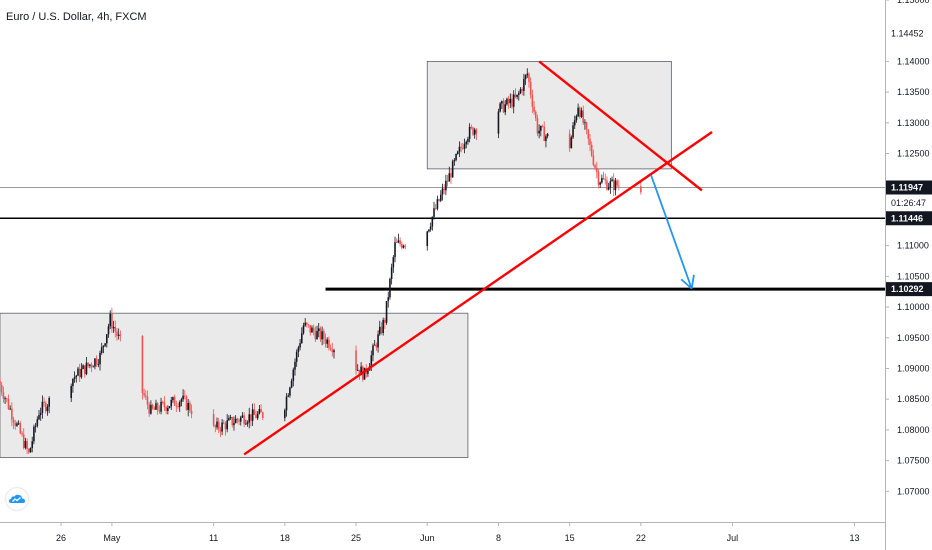  Describe the element at coordinates (213, 538) in the screenshot. I see `time-tick-label: 11` at that location.